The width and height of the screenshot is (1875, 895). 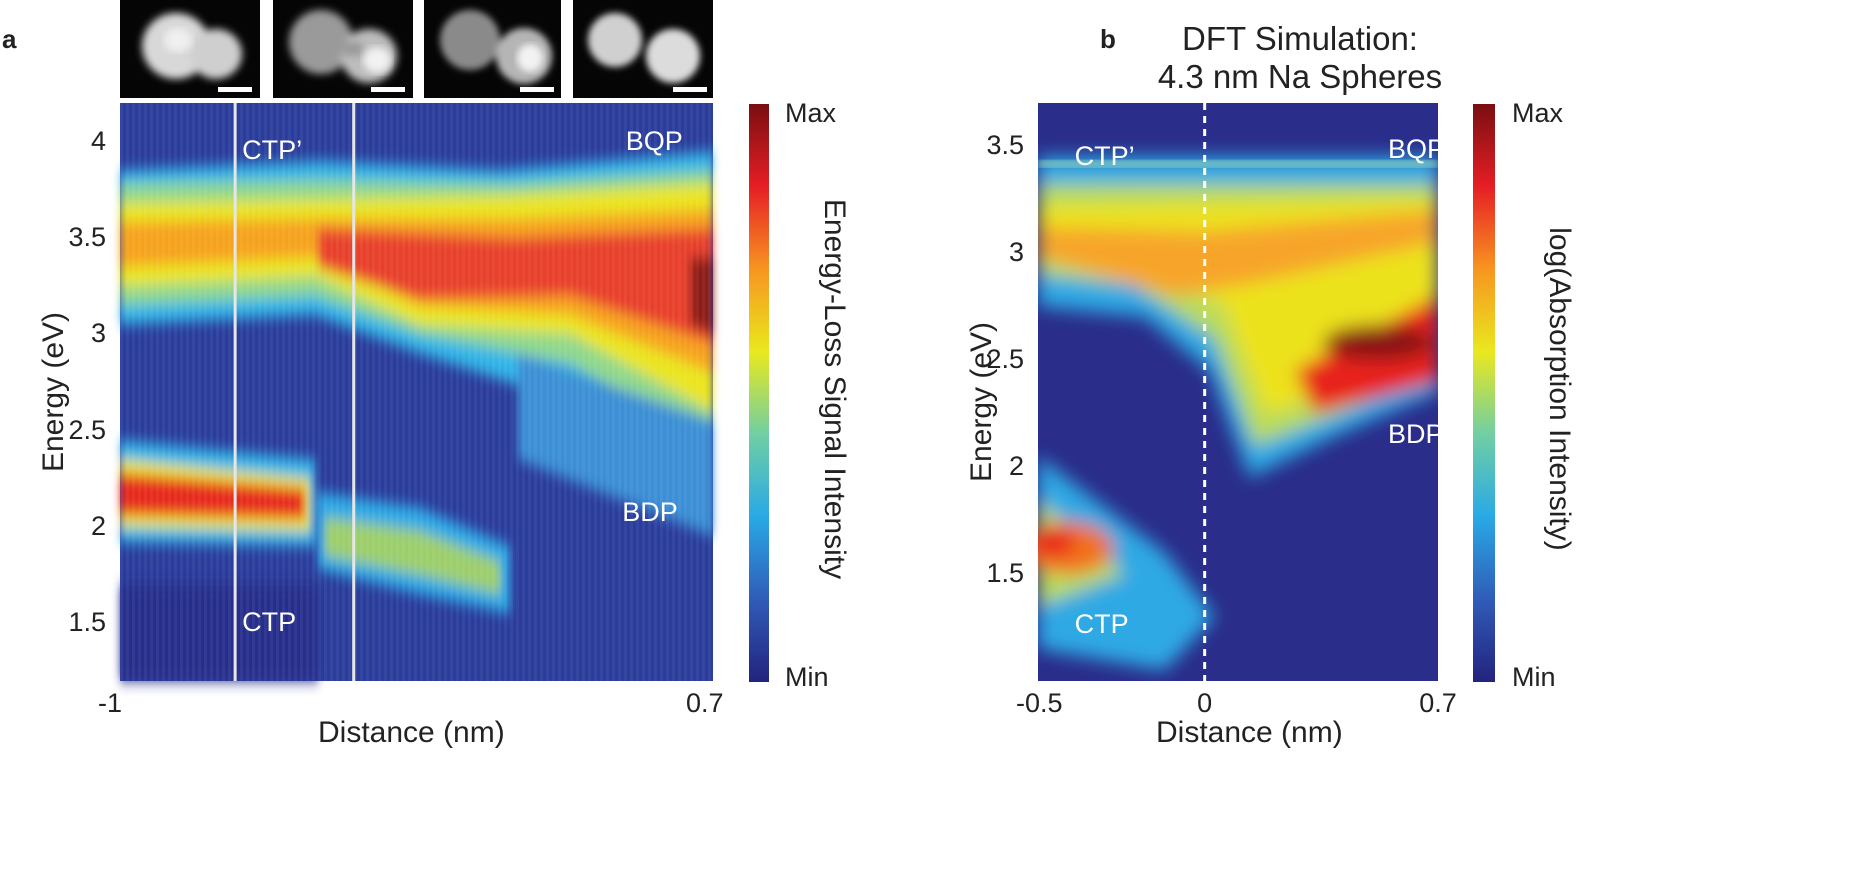 What do you see at coordinates (1559, 389) in the screenshot?
I see `colorbar-b-title: log(Absorption Intensity)` at bounding box center [1559, 389].